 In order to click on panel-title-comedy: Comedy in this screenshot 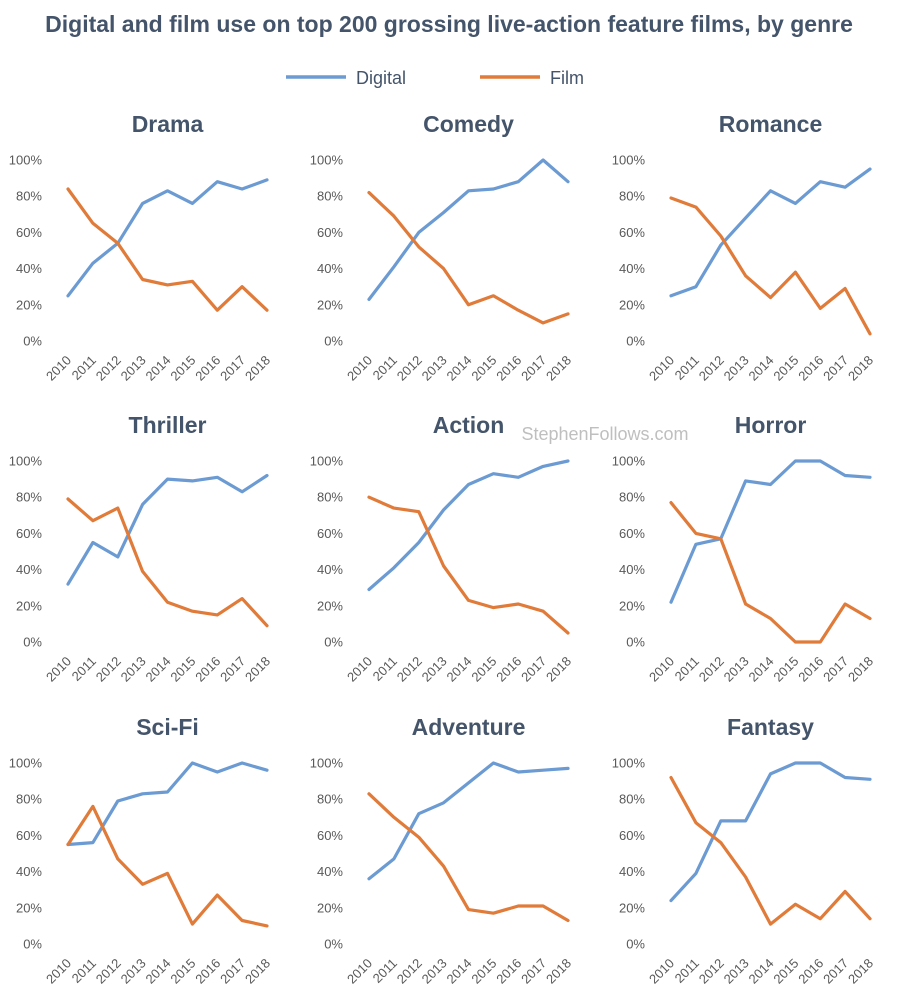, I will do `click(468, 124)`.